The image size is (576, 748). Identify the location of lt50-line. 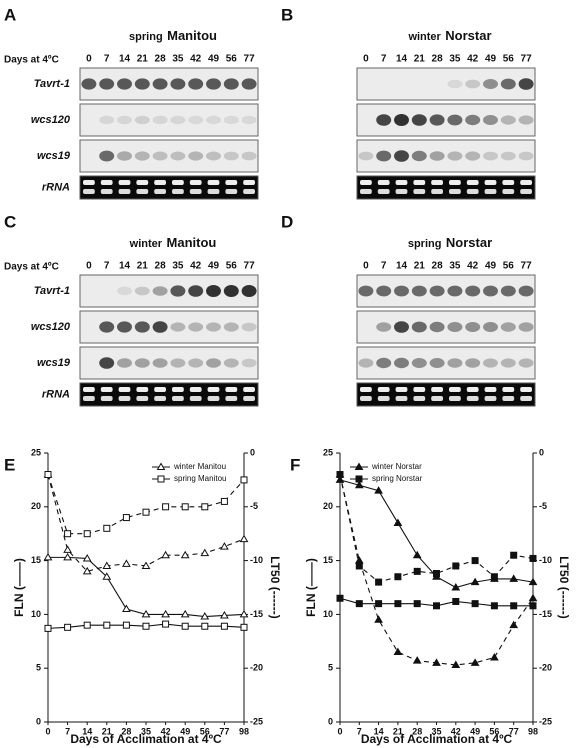
(146, 504).